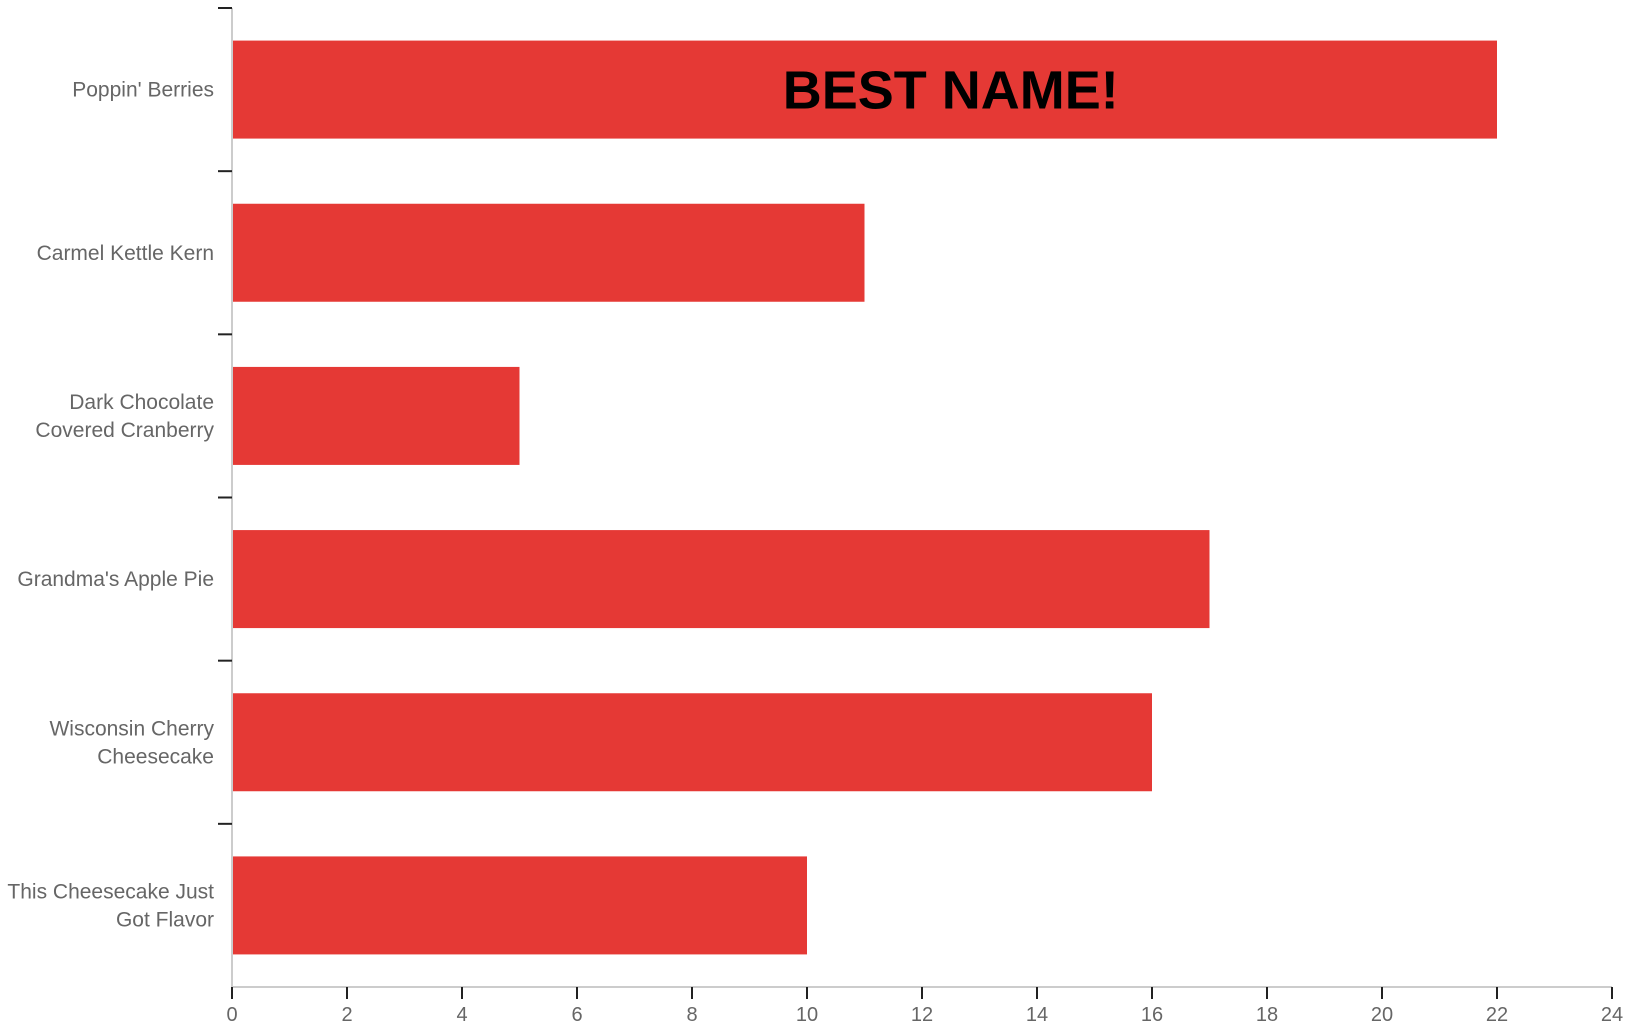  I want to click on category-label-line: Poppin' Berries, so click(143, 90).